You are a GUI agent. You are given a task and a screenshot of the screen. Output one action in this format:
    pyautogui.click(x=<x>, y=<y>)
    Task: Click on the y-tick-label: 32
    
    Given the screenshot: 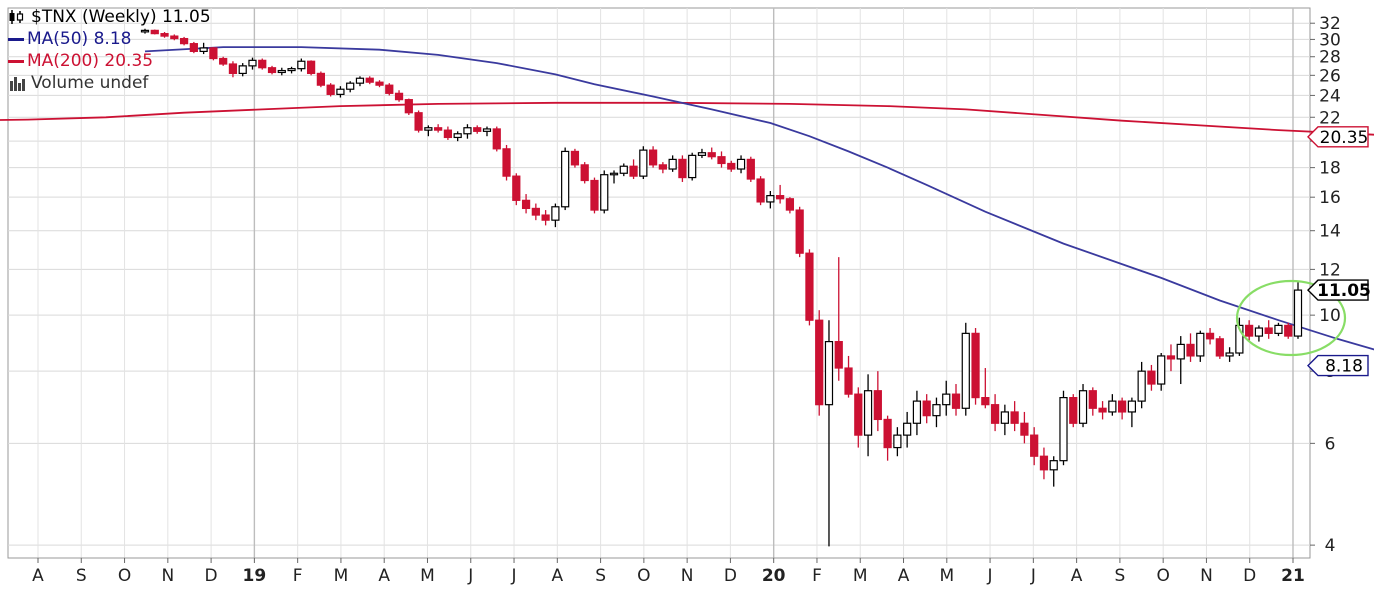 What is the action you would take?
    pyautogui.click(x=1330, y=24)
    